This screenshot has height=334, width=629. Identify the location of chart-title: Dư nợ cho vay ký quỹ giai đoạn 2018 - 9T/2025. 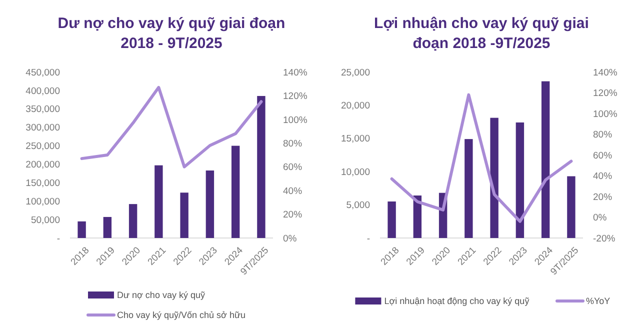
(172, 33).